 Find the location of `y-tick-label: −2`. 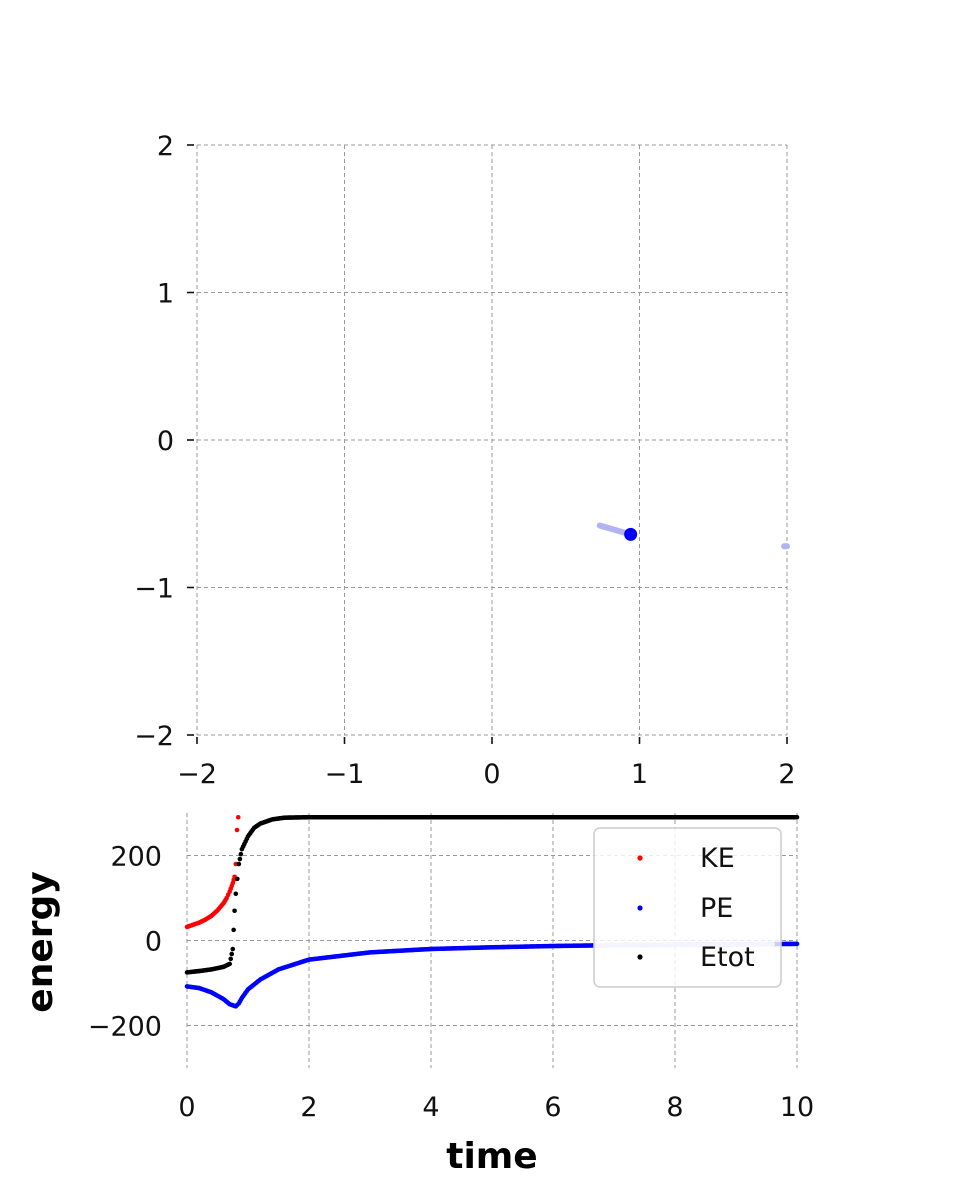

y-tick-label: −2 is located at coordinates (154, 736).